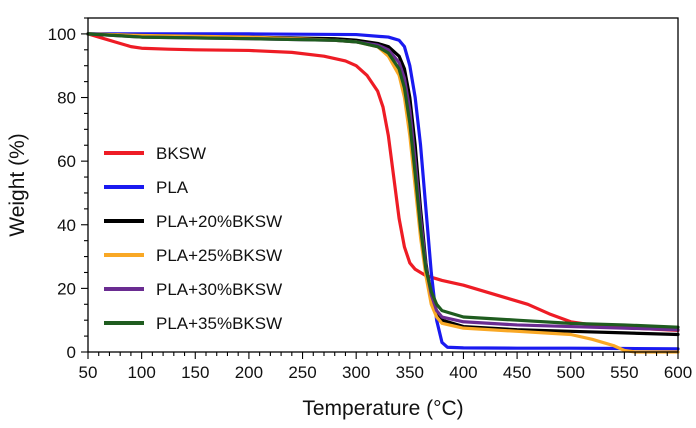 The image size is (696, 428). What do you see at coordinates (195, 372) in the screenshot?
I see `x-tick-label: 150` at bounding box center [195, 372].